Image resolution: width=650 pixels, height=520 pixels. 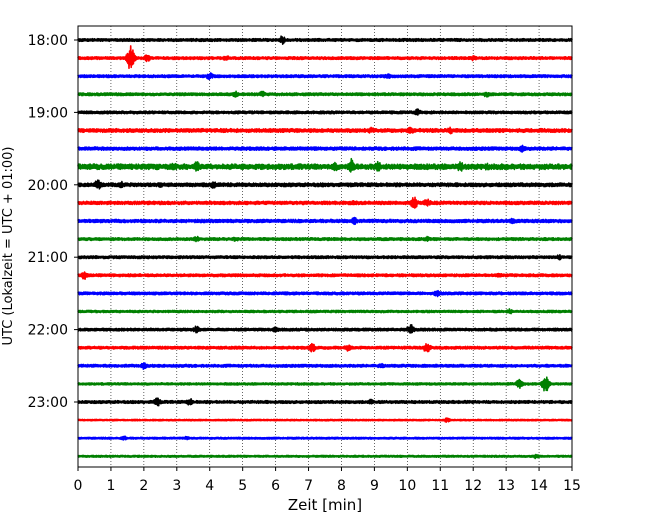 I want to click on x-tick-label-6: 6, so click(x=275, y=486).